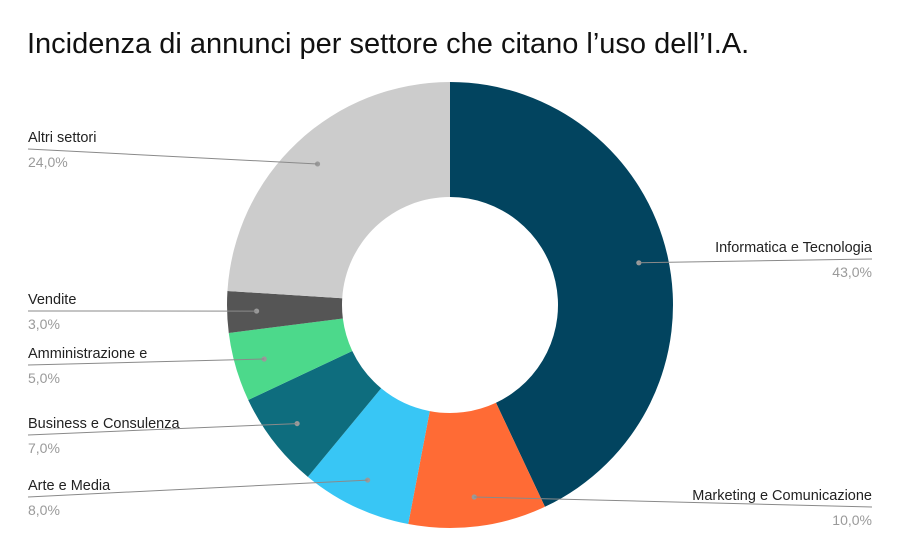  Describe the element at coordinates (794, 248) in the screenshot. I see `slice-label-informatica-e-tecnologia: Informatica e Tecnologia` at that location.